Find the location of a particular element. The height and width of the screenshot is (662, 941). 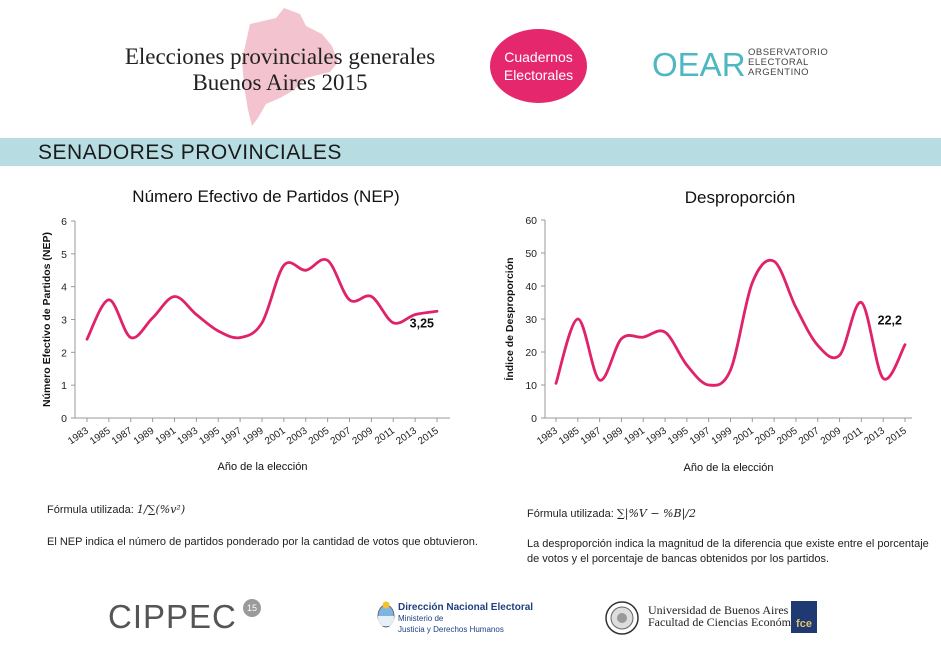

nep-x-tick-label: 2009 is located at coordinates (363, 436).